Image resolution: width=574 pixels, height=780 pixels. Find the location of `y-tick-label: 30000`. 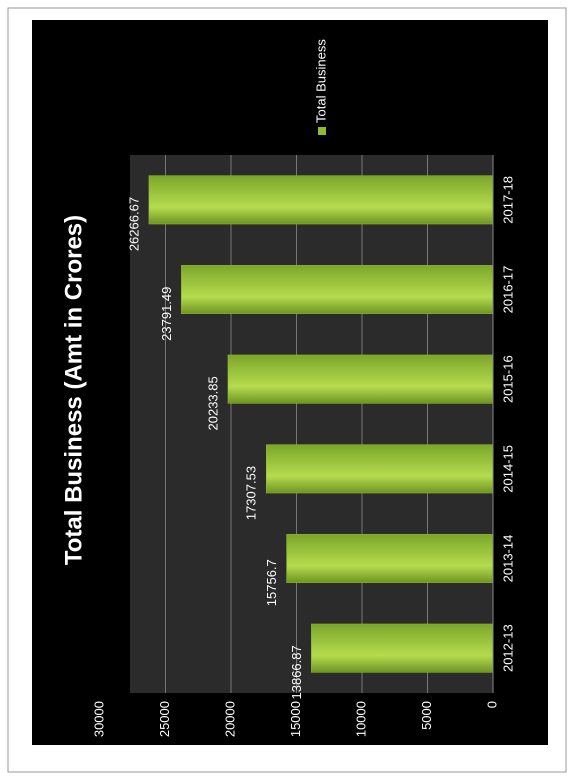

y-tick-label: 30000 is located at coordinates (98, 719).